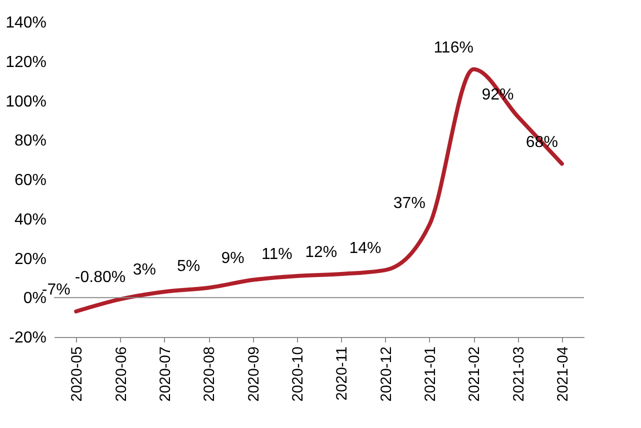 Image resolution: width=641 pixels, height=428 pixels. What do you see at coordinates (144, 270) in the screenshot?
I see `data-label: 3%` at bounding box center [144, 270].